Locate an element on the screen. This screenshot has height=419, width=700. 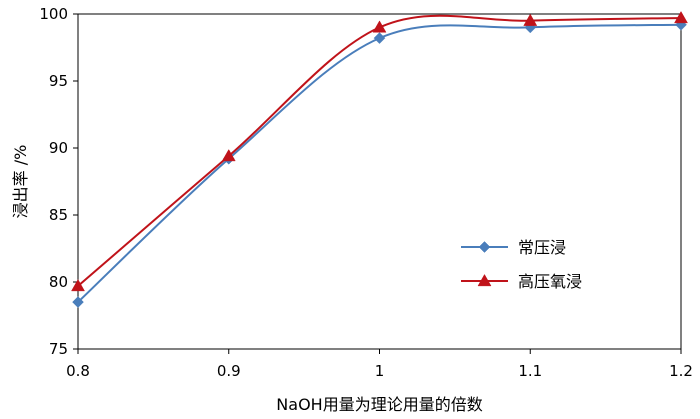
y-tick-label: 85 is located at coordinates (58, 215).